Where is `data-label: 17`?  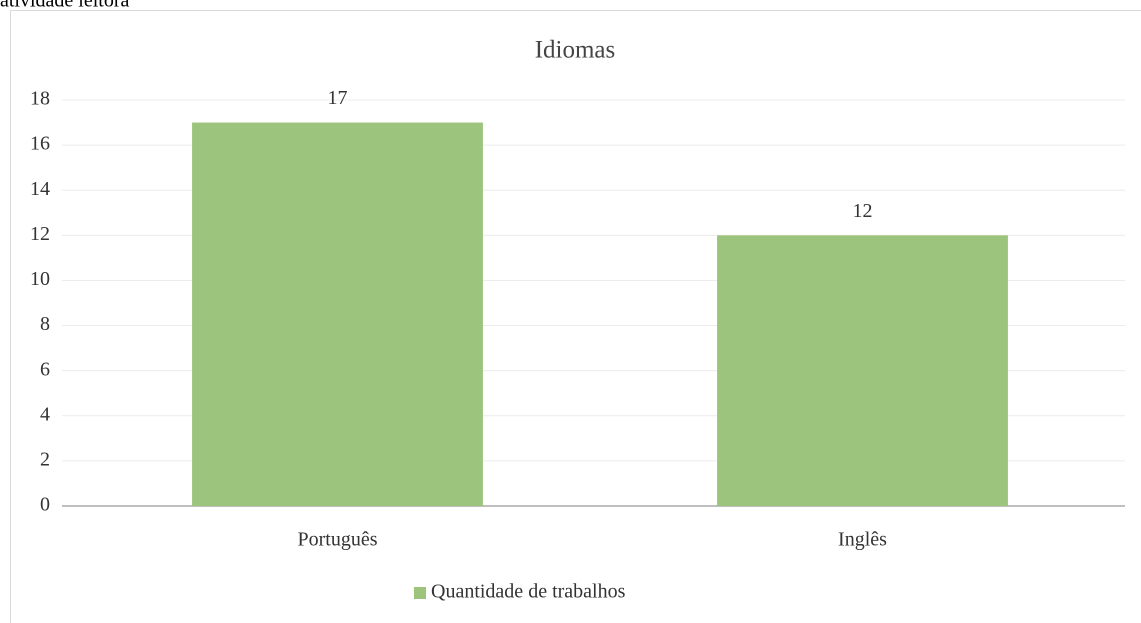
data-label: 17 is located at coordinates (338, 98).